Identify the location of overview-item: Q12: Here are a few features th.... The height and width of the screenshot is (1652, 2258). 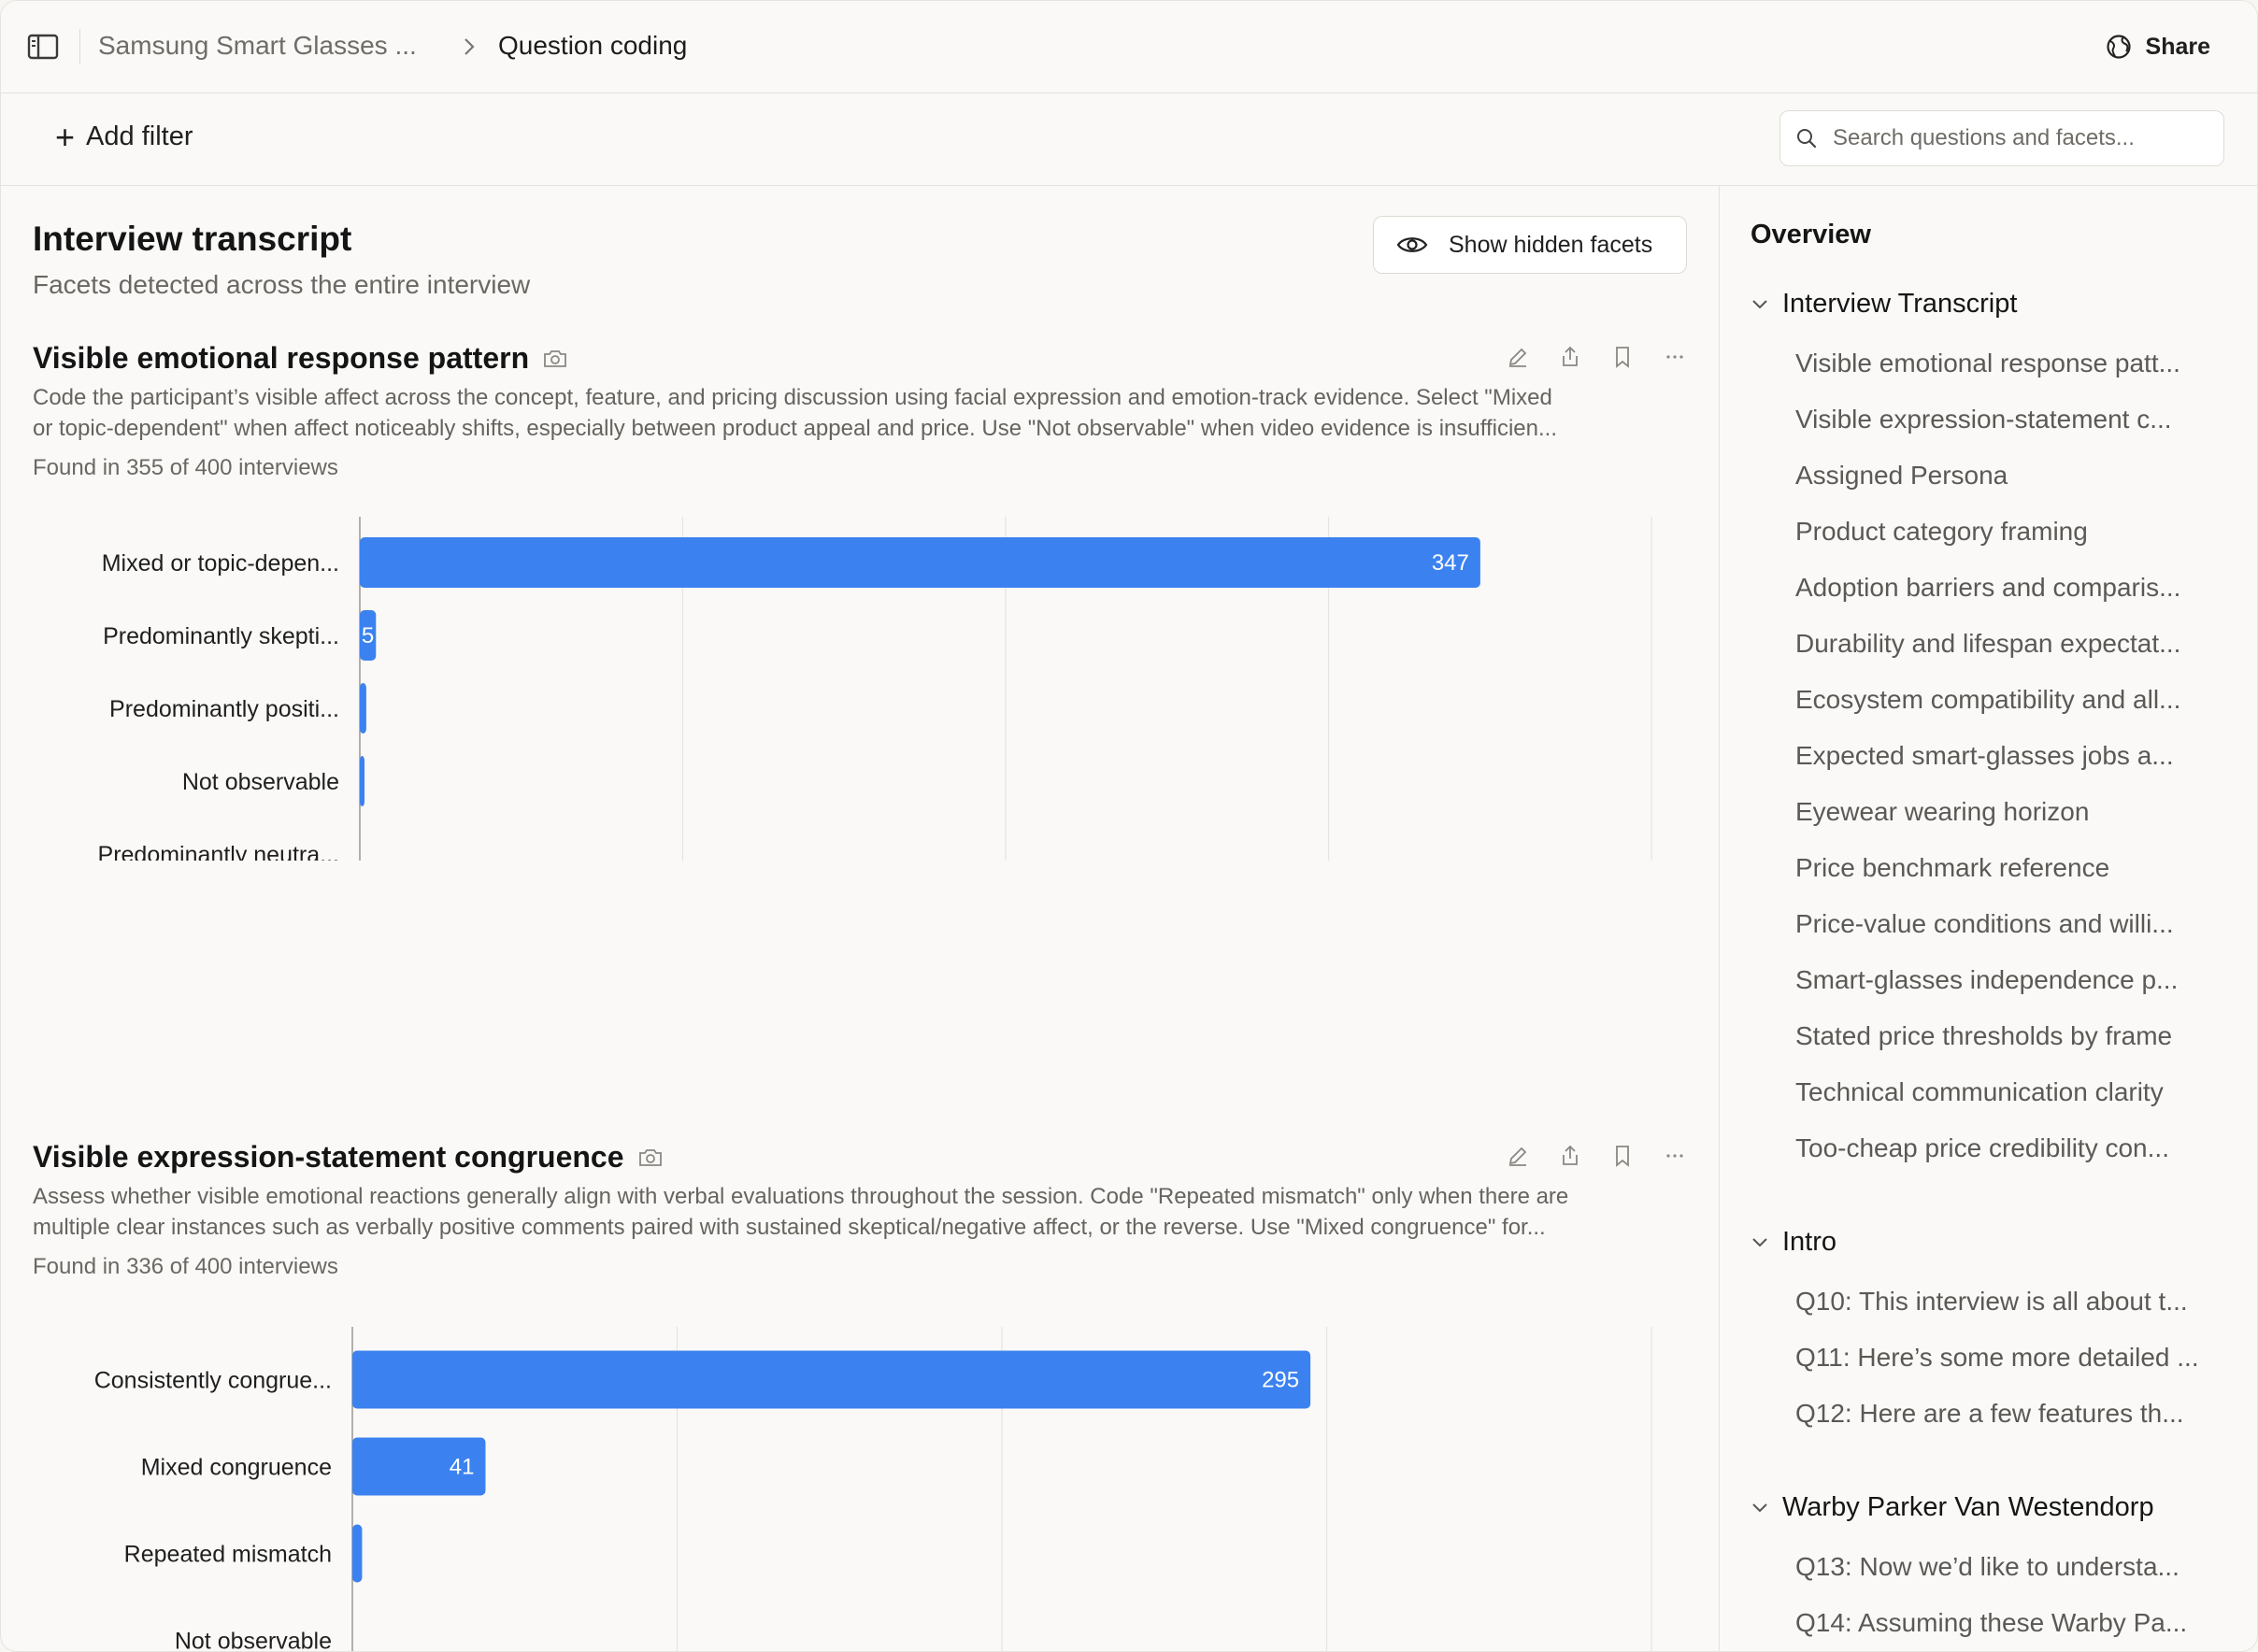
(1990, 1413).